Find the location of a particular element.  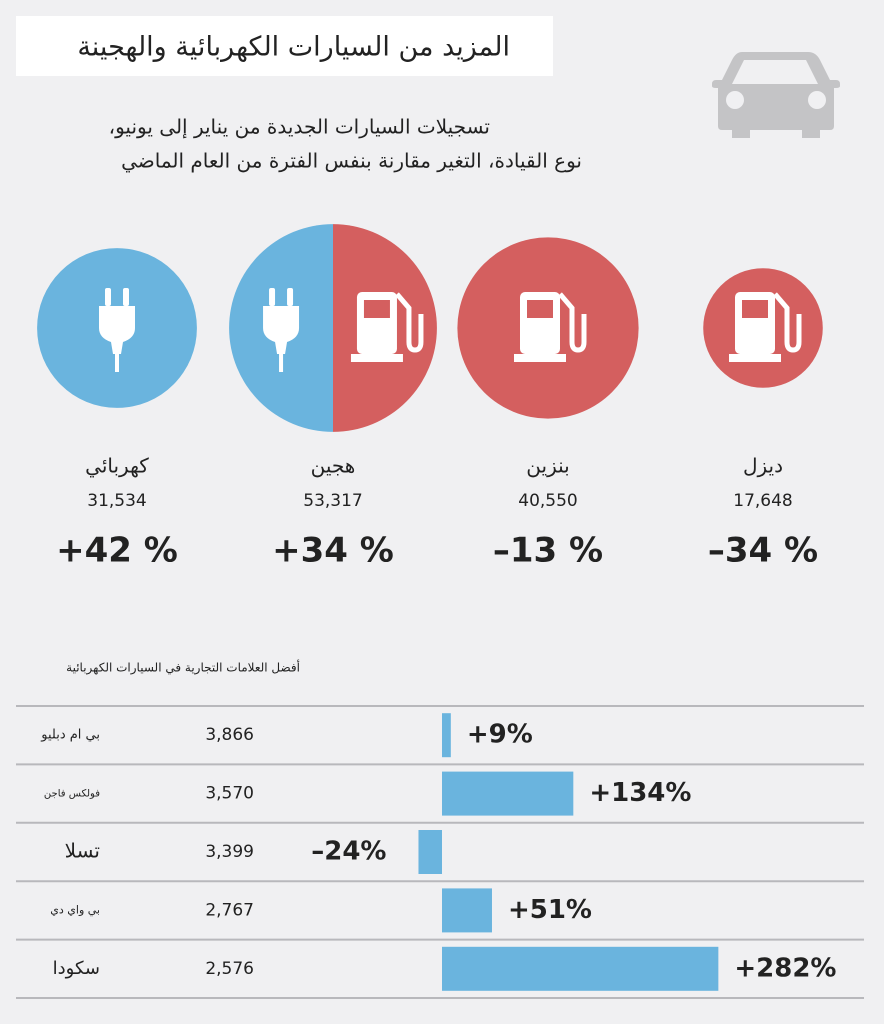

change-label: +42 % is located at coordinates (117, 551).